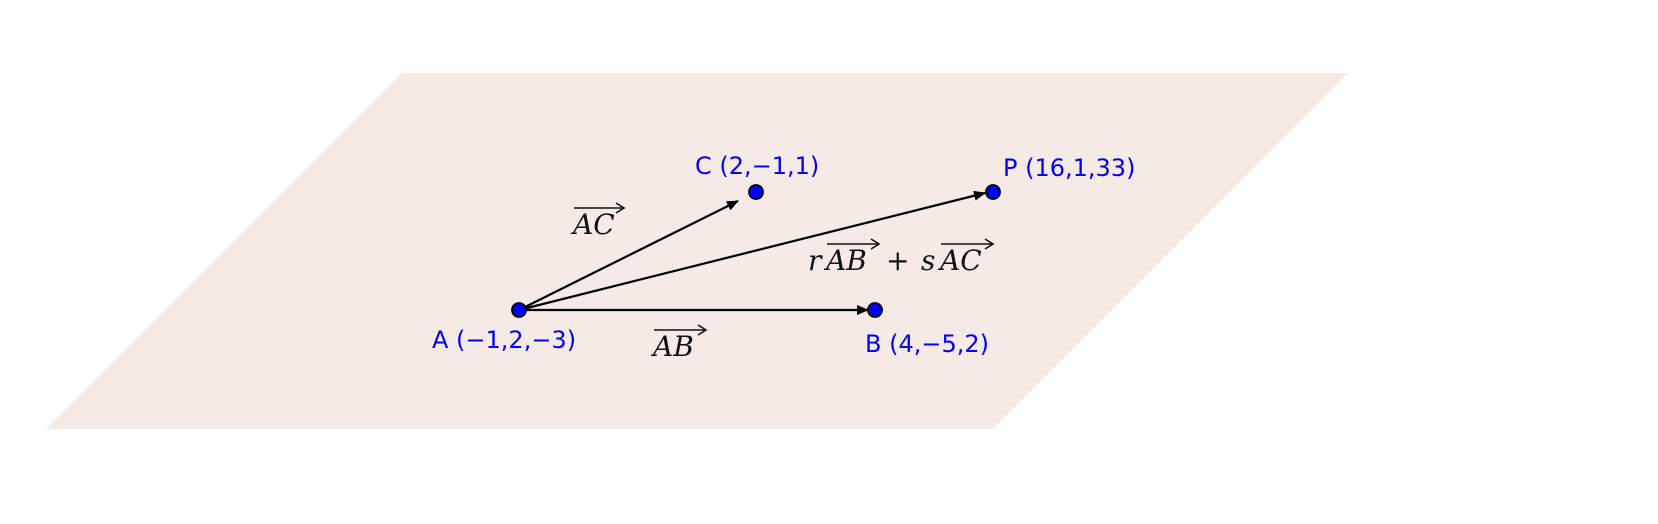 The image size is (1658, 524). Describe the element at coordinates (875, 310) in the screenshot. I see `point-b` at that location.